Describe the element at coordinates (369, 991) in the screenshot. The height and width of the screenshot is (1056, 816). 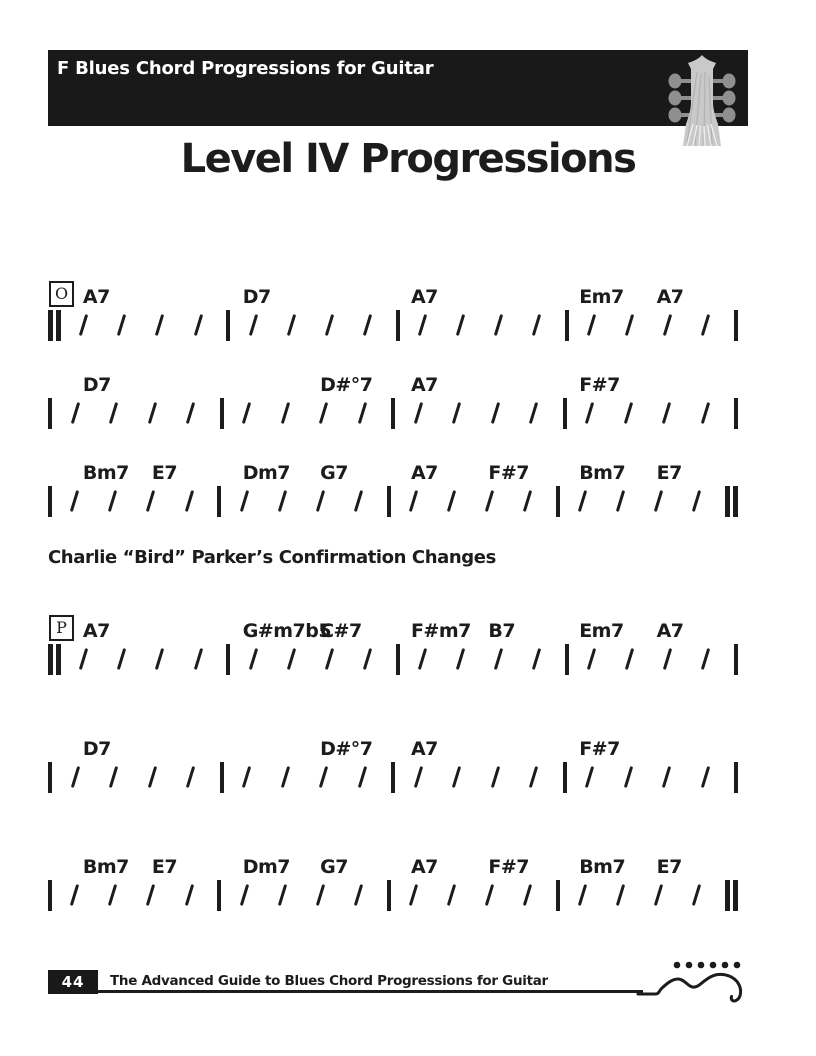
I see `footer-rule` at that location.